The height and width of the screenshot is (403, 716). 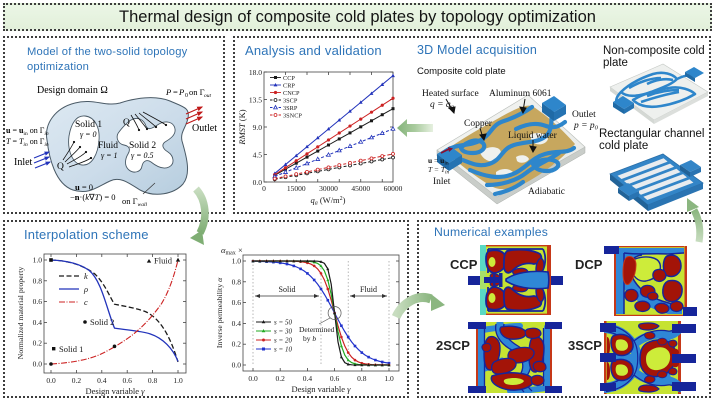 What do you see at coordinates (289, 86) in the screenshot?
I see `svg-text: CRP` at bounding box center [289, 86].